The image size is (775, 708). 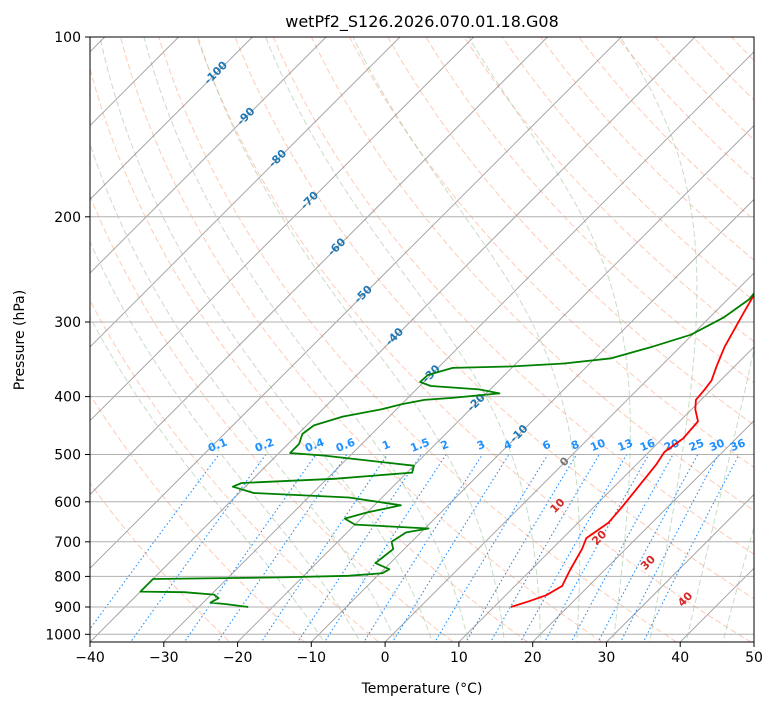 I want to click on mixing-ratio-label: 16, so click(x=647, y=445).